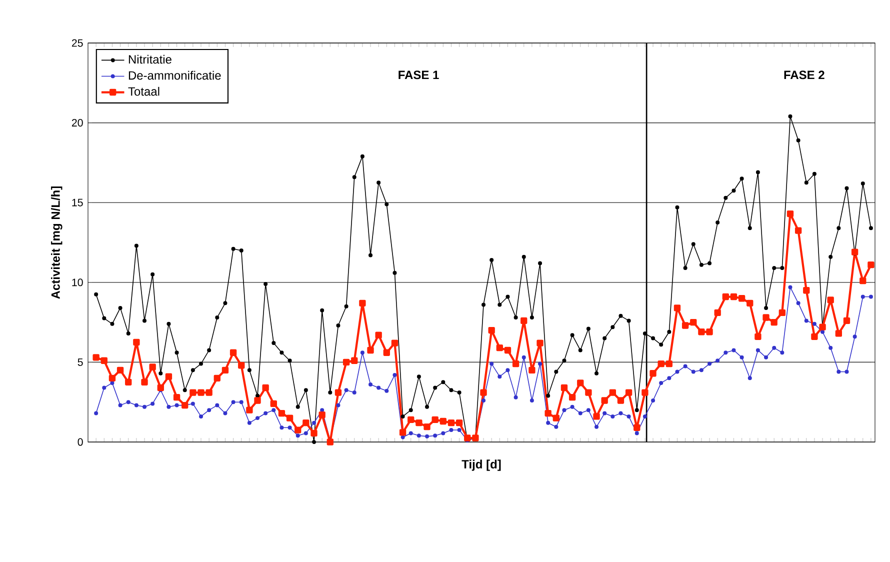 The height and width of the screenshot is (562, 890). I want to click on legend-label: De-ammonificatie, so click(174, 75).